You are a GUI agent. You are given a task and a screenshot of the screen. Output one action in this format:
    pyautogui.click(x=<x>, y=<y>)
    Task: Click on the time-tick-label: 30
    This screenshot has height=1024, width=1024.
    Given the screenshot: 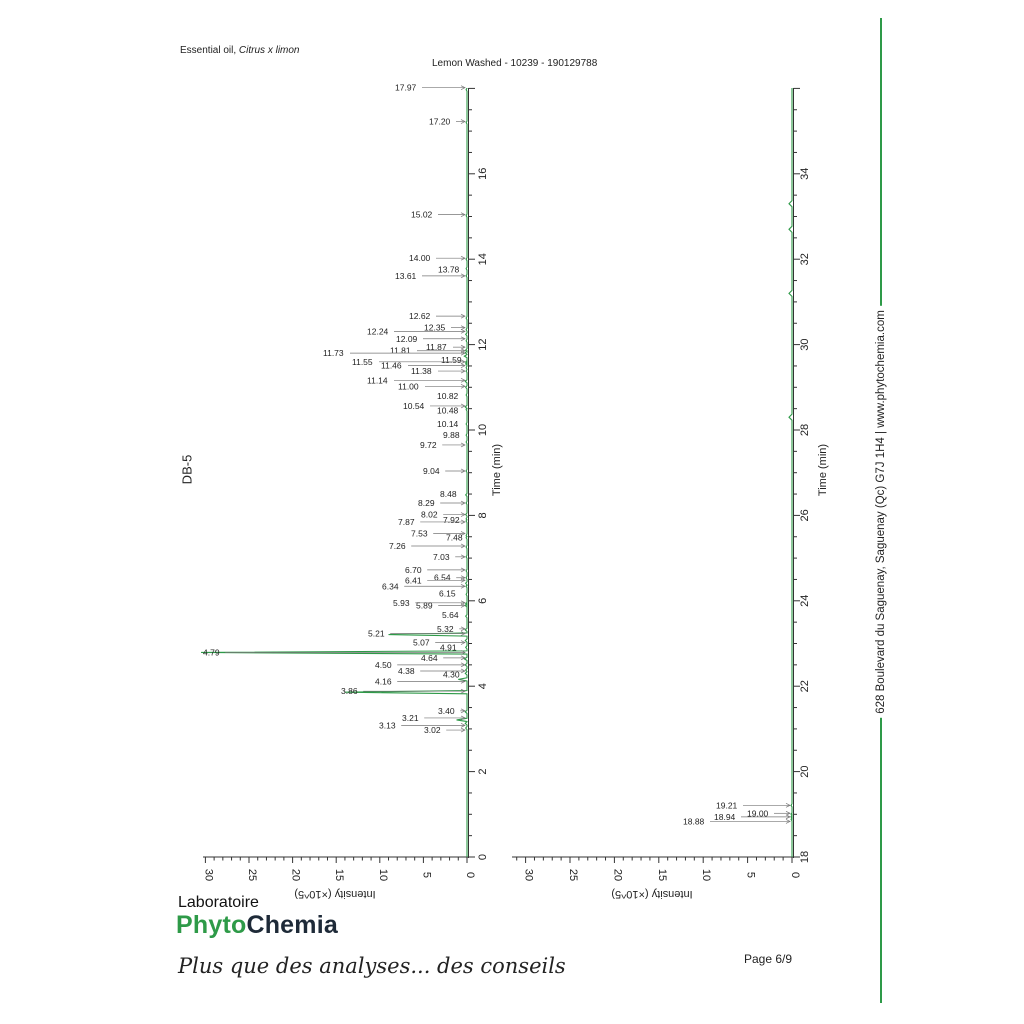 What is the action you would take?
    pyautogui.click(x=805, y=344)
    